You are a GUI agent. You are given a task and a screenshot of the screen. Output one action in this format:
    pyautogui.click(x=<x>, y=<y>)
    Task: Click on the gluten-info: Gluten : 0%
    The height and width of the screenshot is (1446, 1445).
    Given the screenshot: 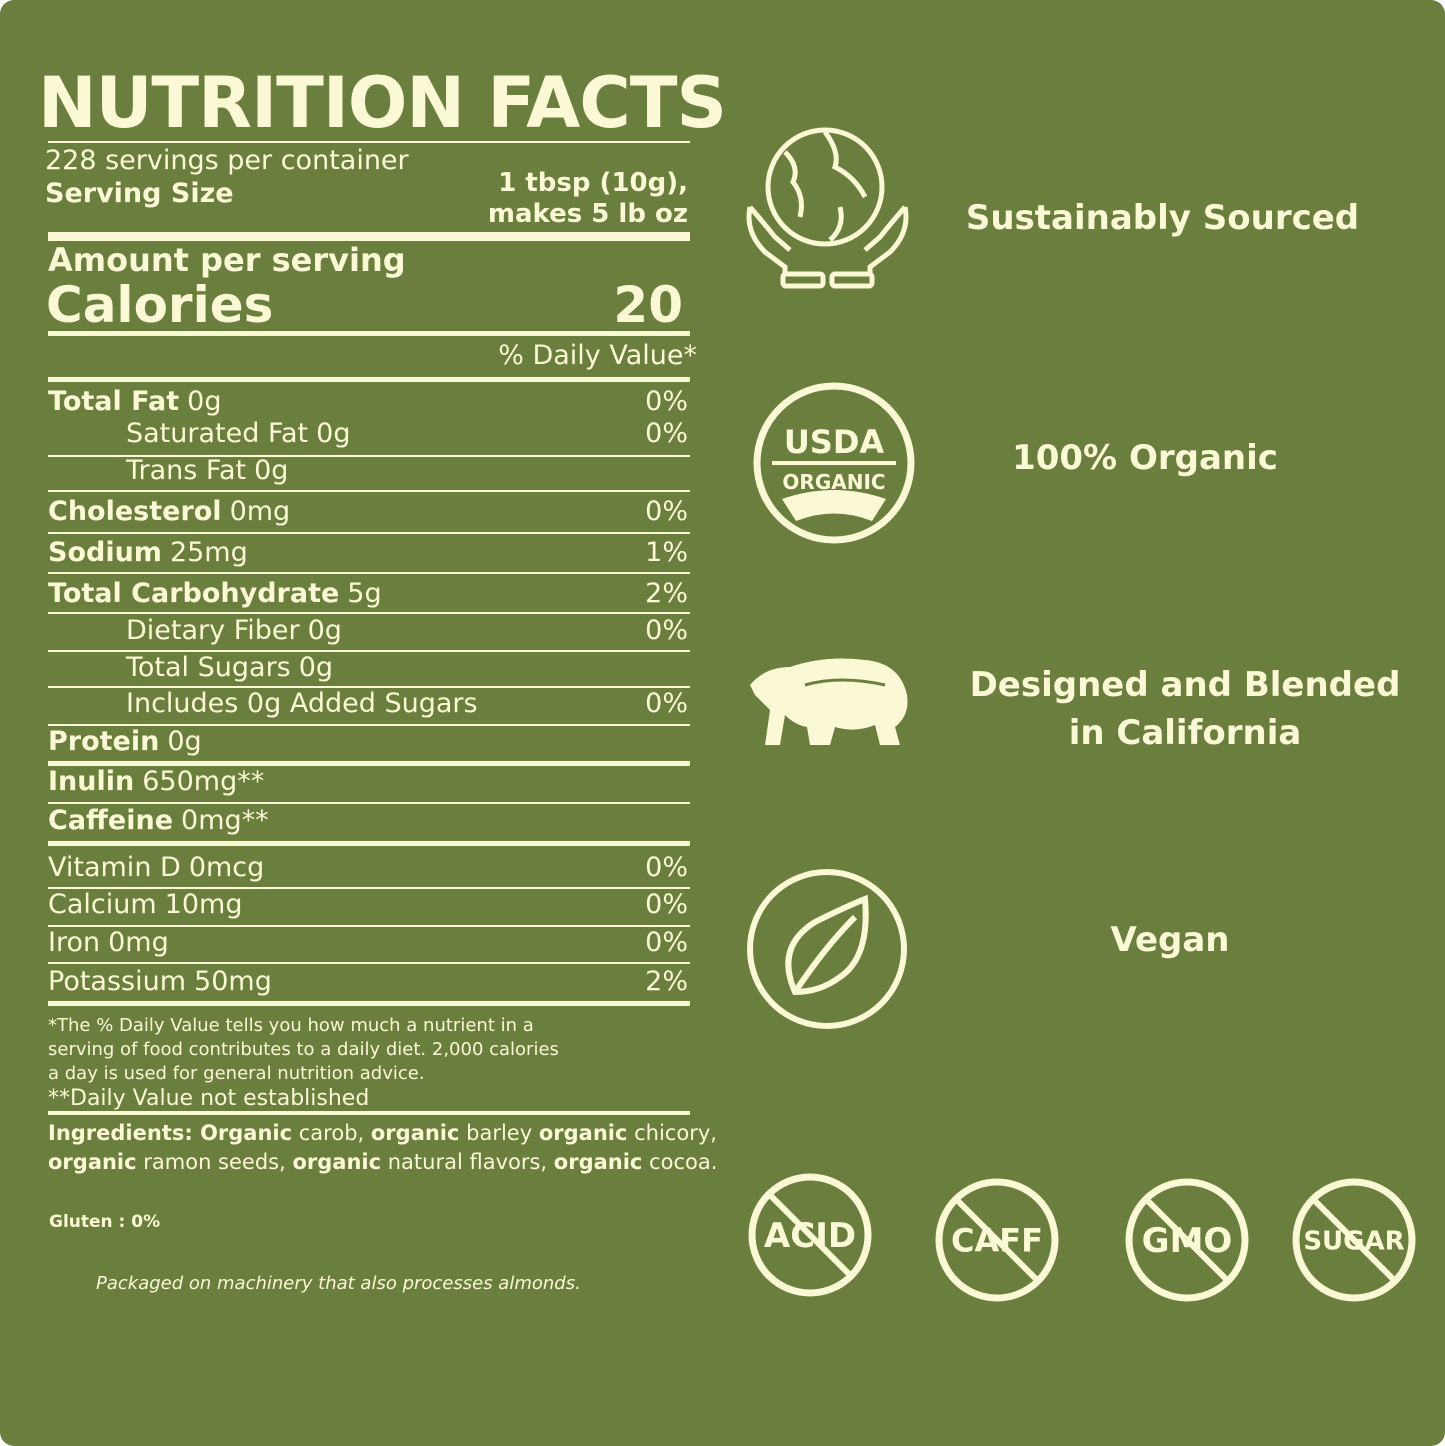 What is the action you would take?
    pyautogui.click(x=105, y=1222)
    